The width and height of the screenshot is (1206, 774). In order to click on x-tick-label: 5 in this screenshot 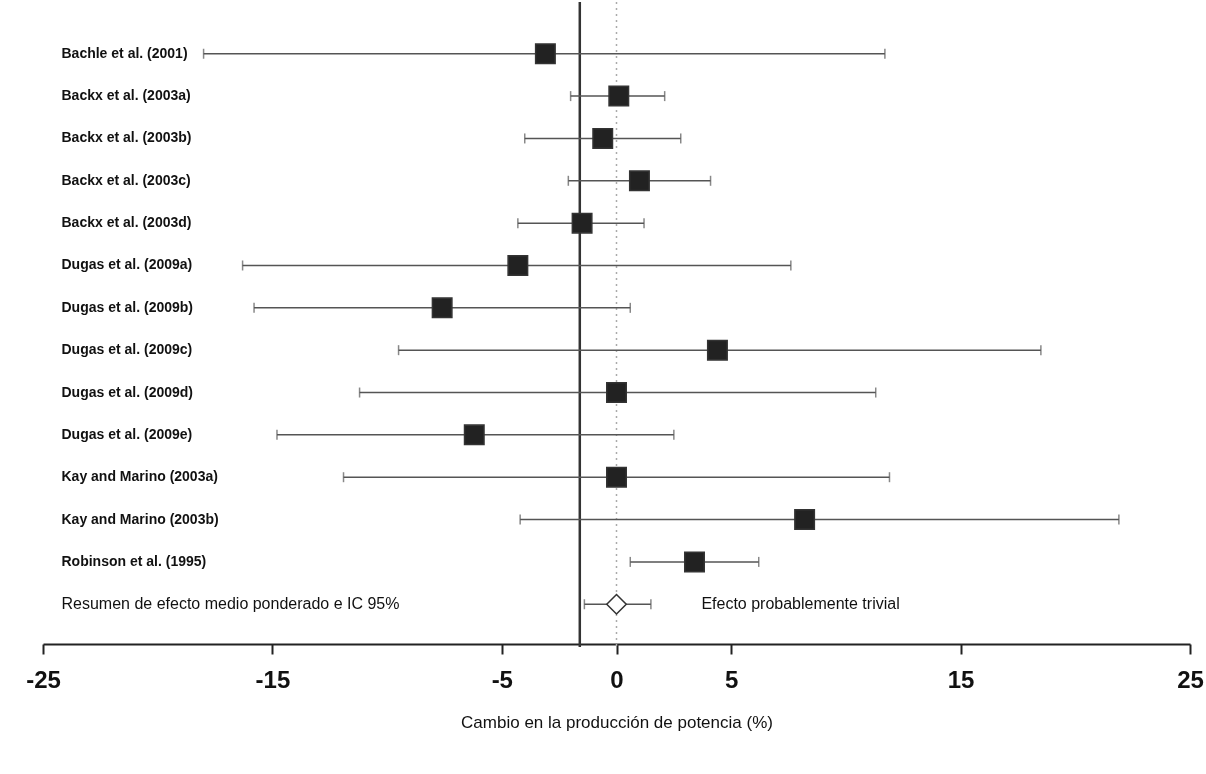, I will do `click(732, 679)`.